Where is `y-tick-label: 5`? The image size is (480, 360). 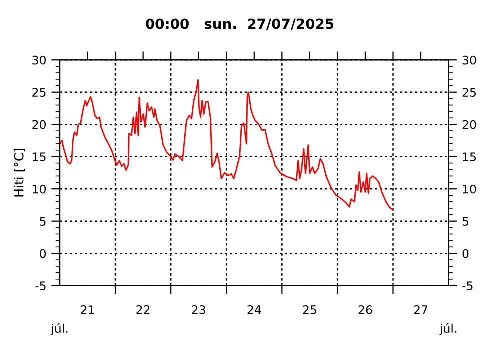 y-tick-label: 5 is located at coordinates (43, 221).